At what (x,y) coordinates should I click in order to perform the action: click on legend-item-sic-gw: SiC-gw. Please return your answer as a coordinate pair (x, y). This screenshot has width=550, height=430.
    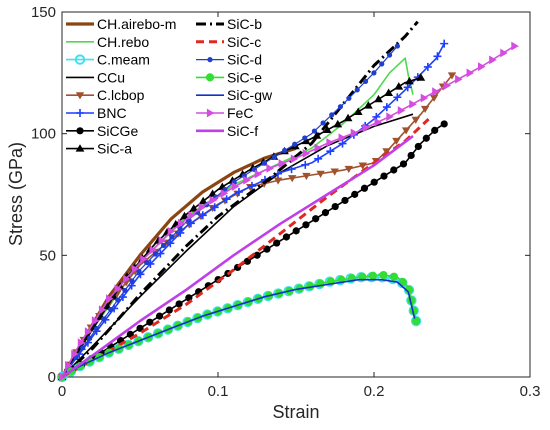
    Looking at the image, I should click on (234, 95).